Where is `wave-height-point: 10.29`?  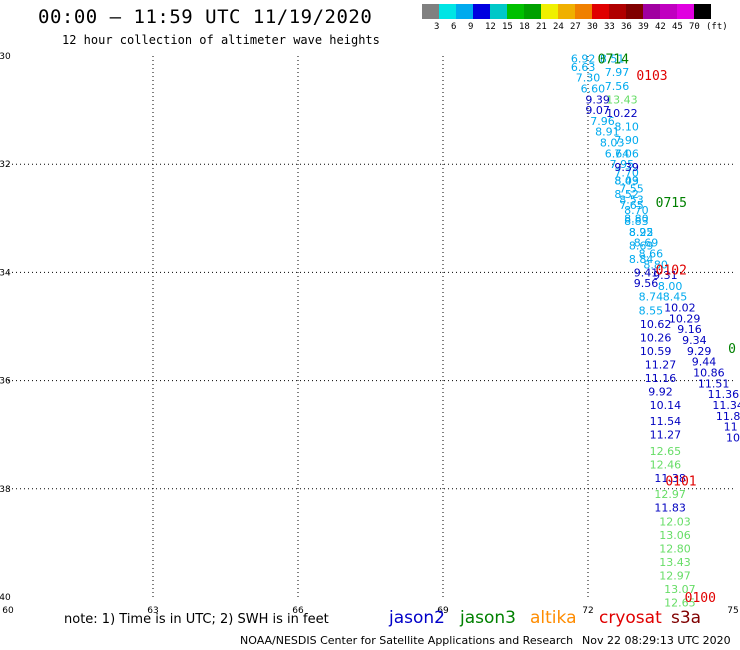
wave-height-point: 10.29 is located at coordinates (685, 318).